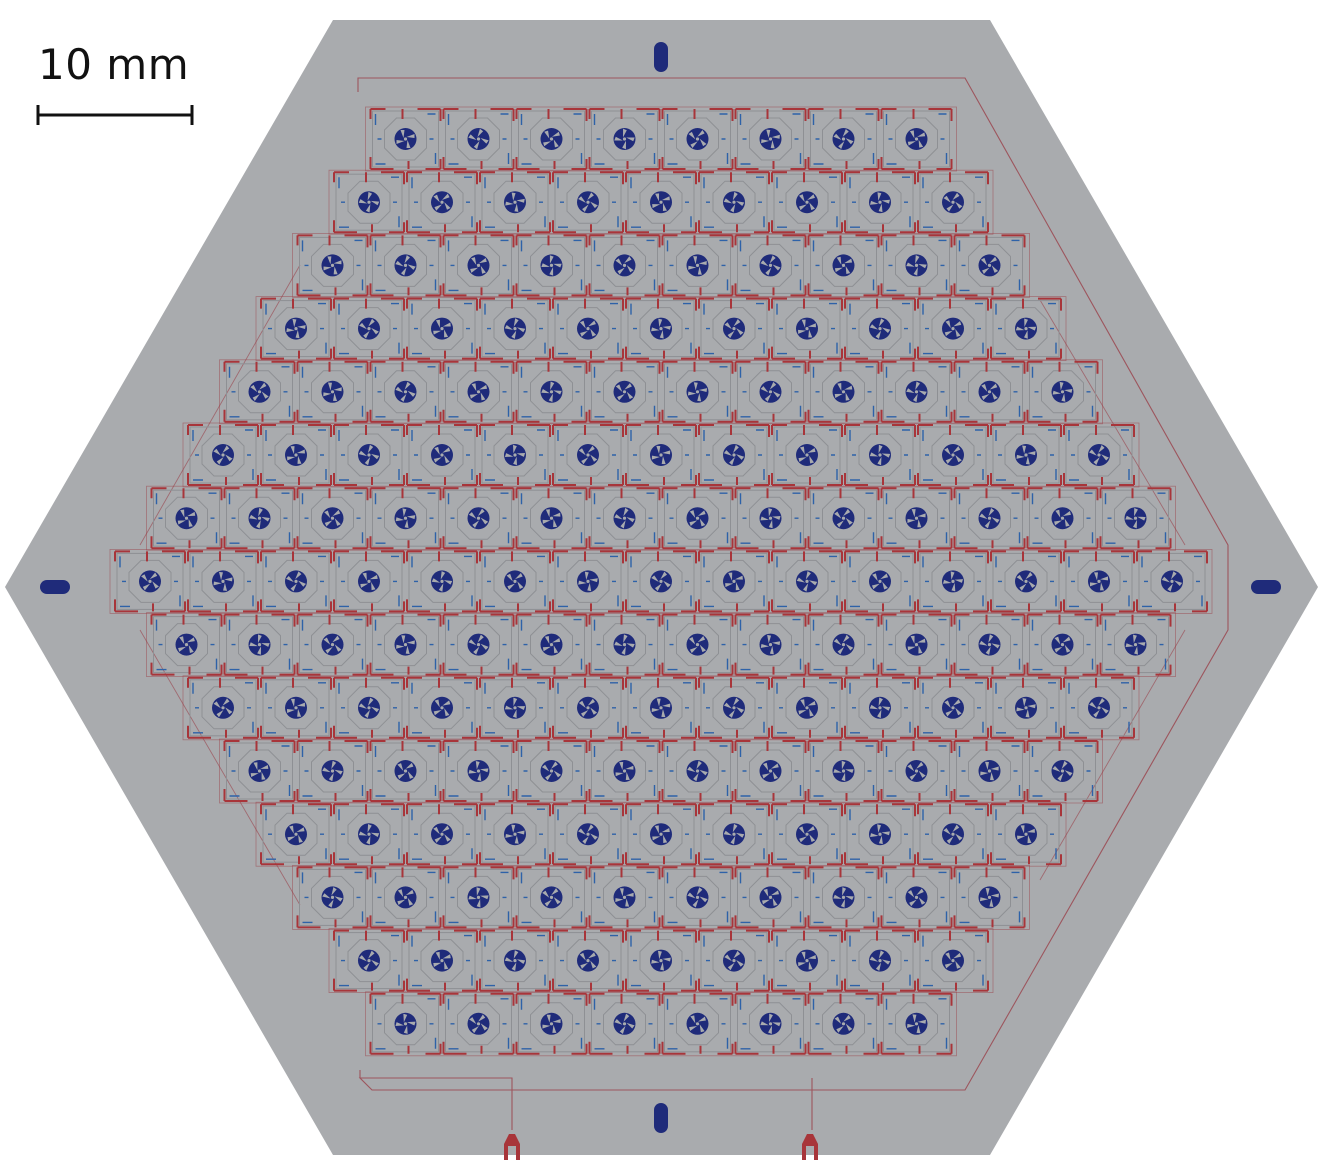 This screenshot has width=1324, height=1174. Describe the element at coordinates (512, 1147) in the screenshot. I see `bond-pad-icon` at that location.